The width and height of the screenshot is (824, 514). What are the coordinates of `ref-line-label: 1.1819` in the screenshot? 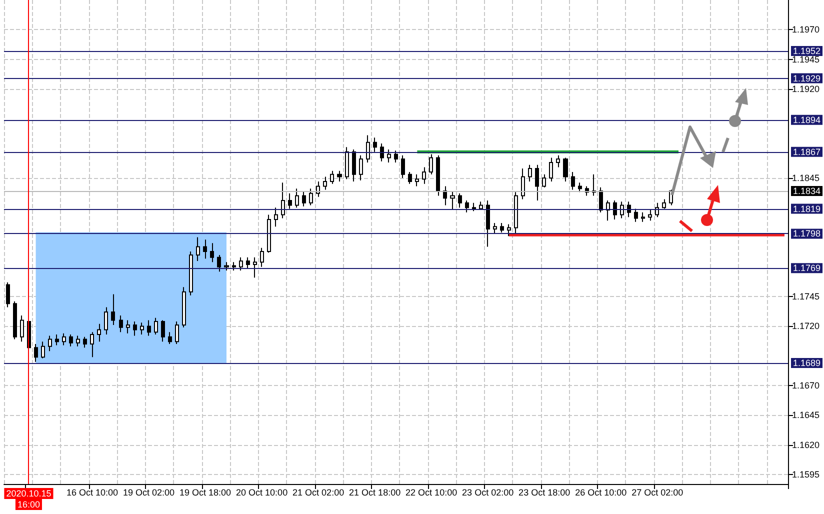 It's located at (807, 209).